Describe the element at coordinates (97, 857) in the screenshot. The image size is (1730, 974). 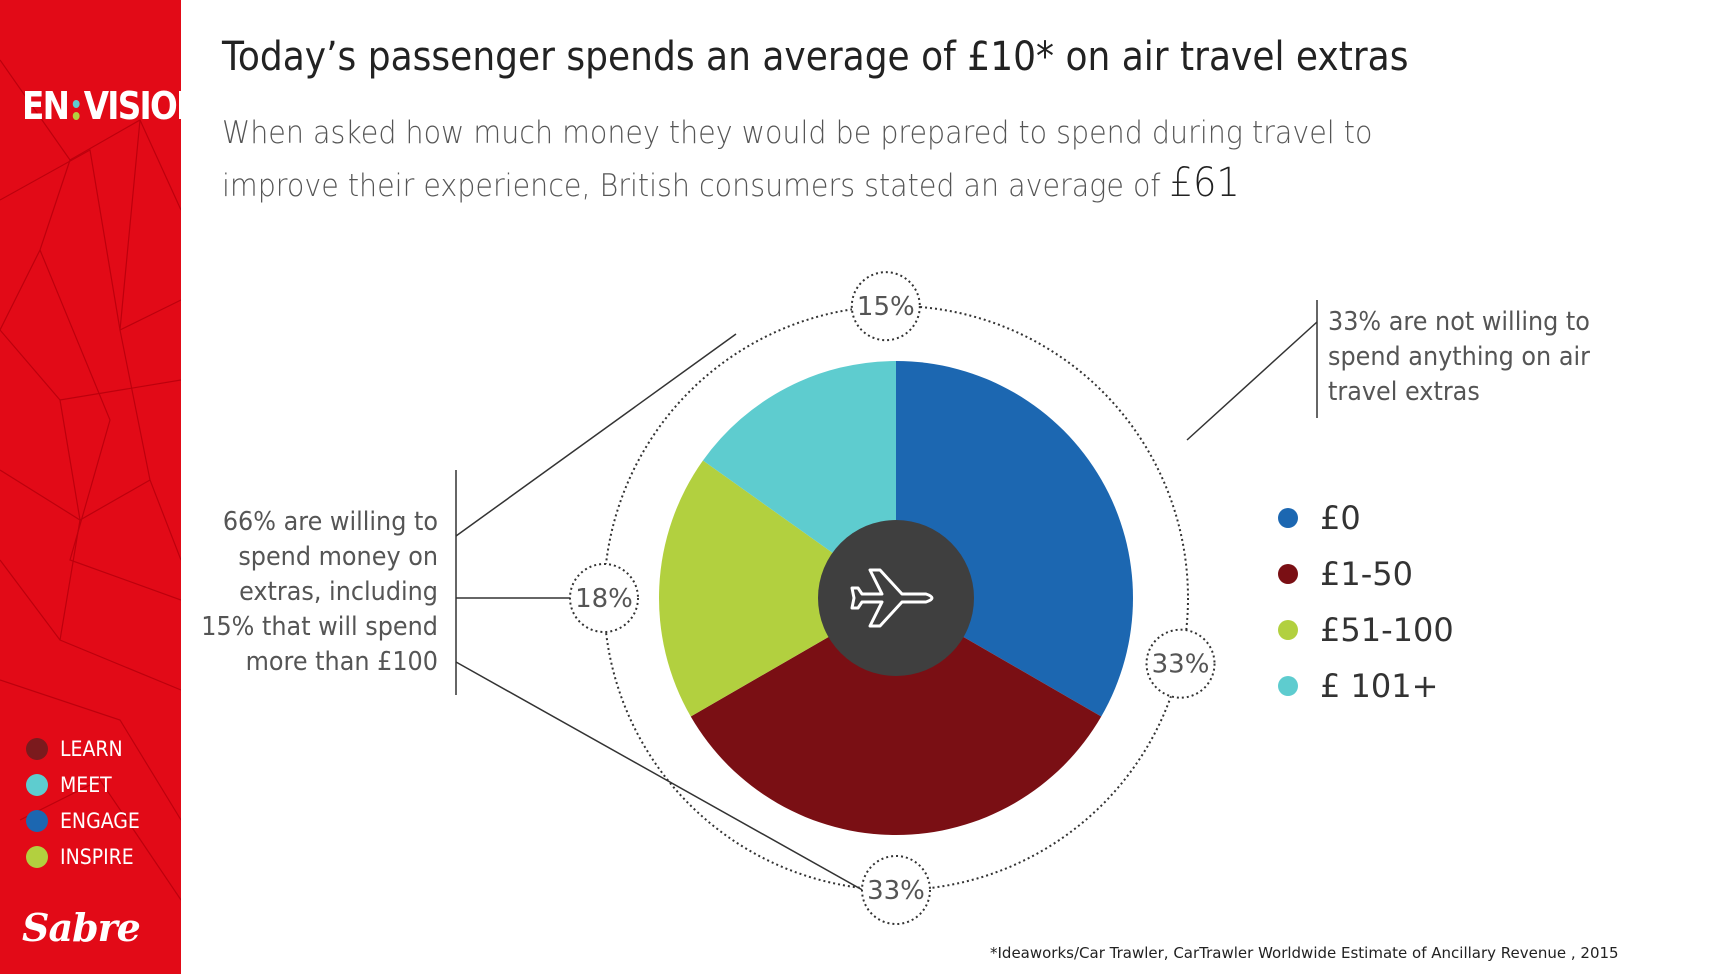
I see `nav-label-inspire: INSPIRE` at that location.